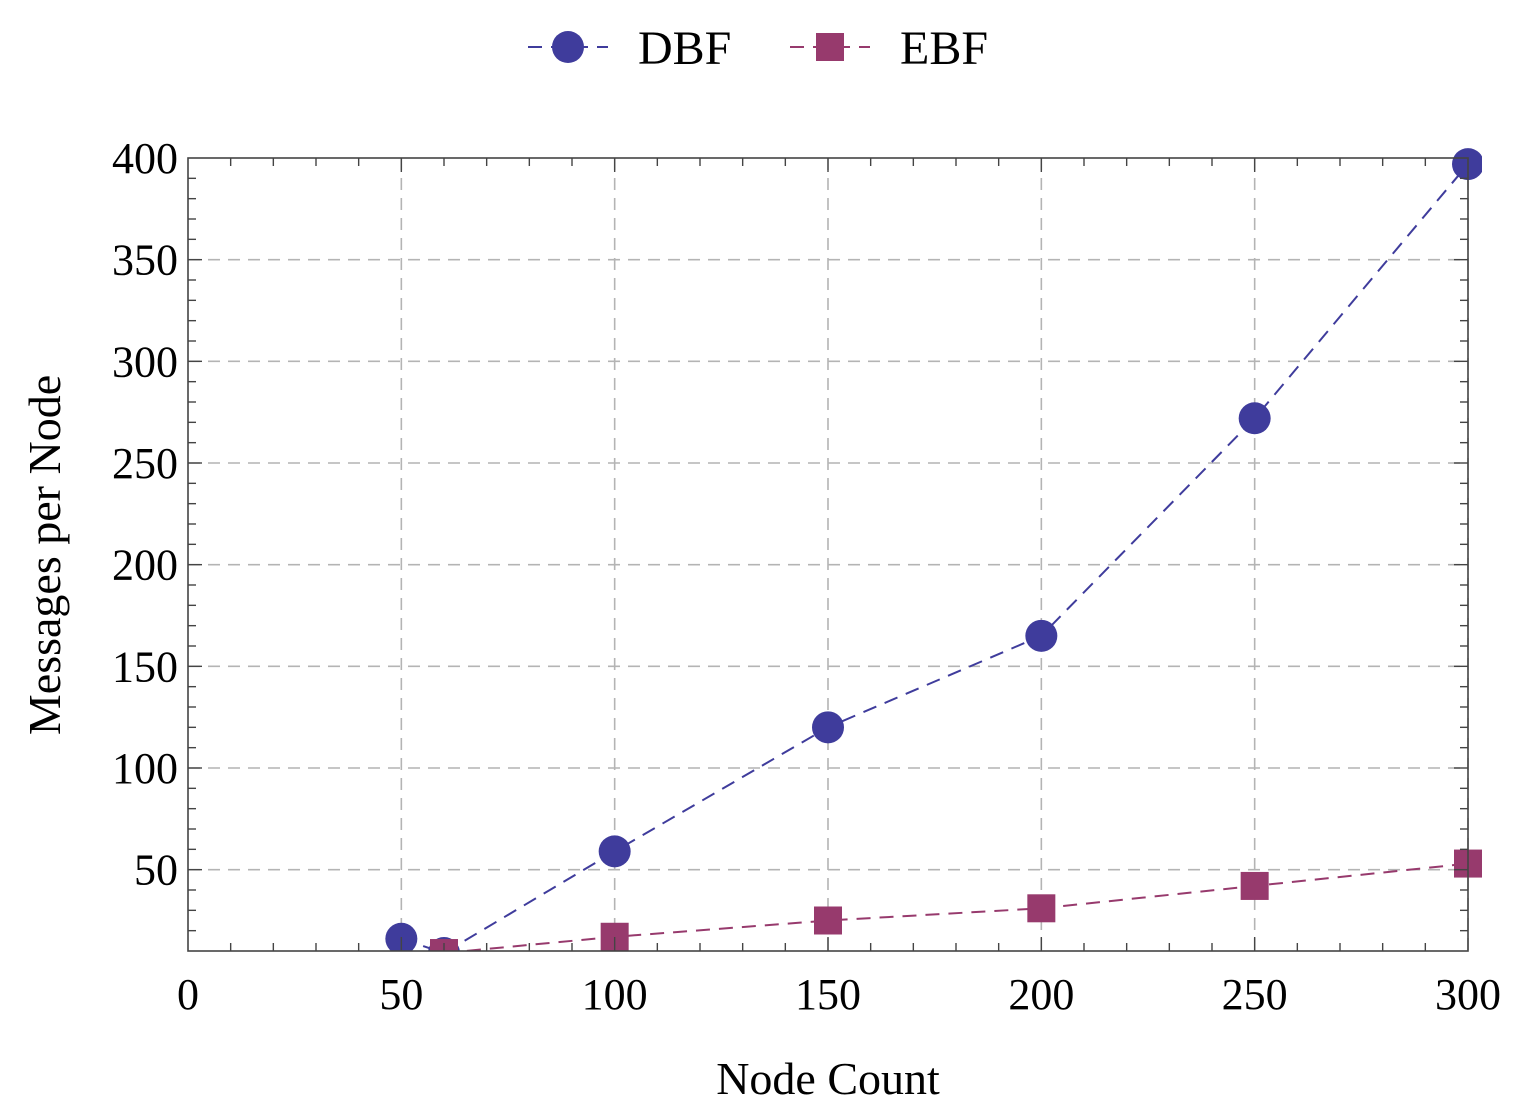  What do you see at coordinates (629, 48) in the screenshot?
I see `legend-item-dbf: DBF` at bounding box center [629, 48].